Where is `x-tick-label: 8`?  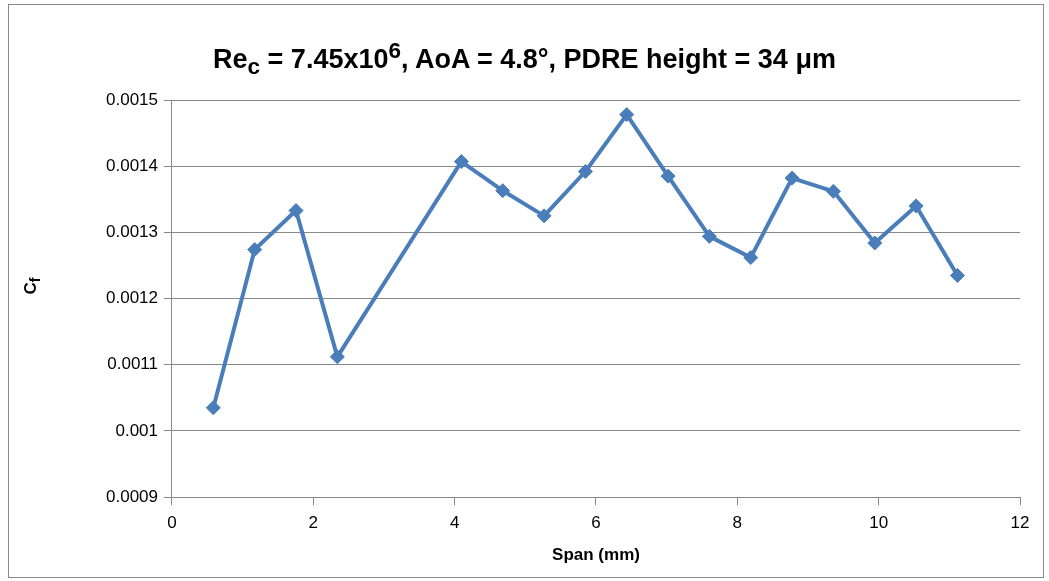
x-tick-label: 8 is located at coordinates (737, 523).